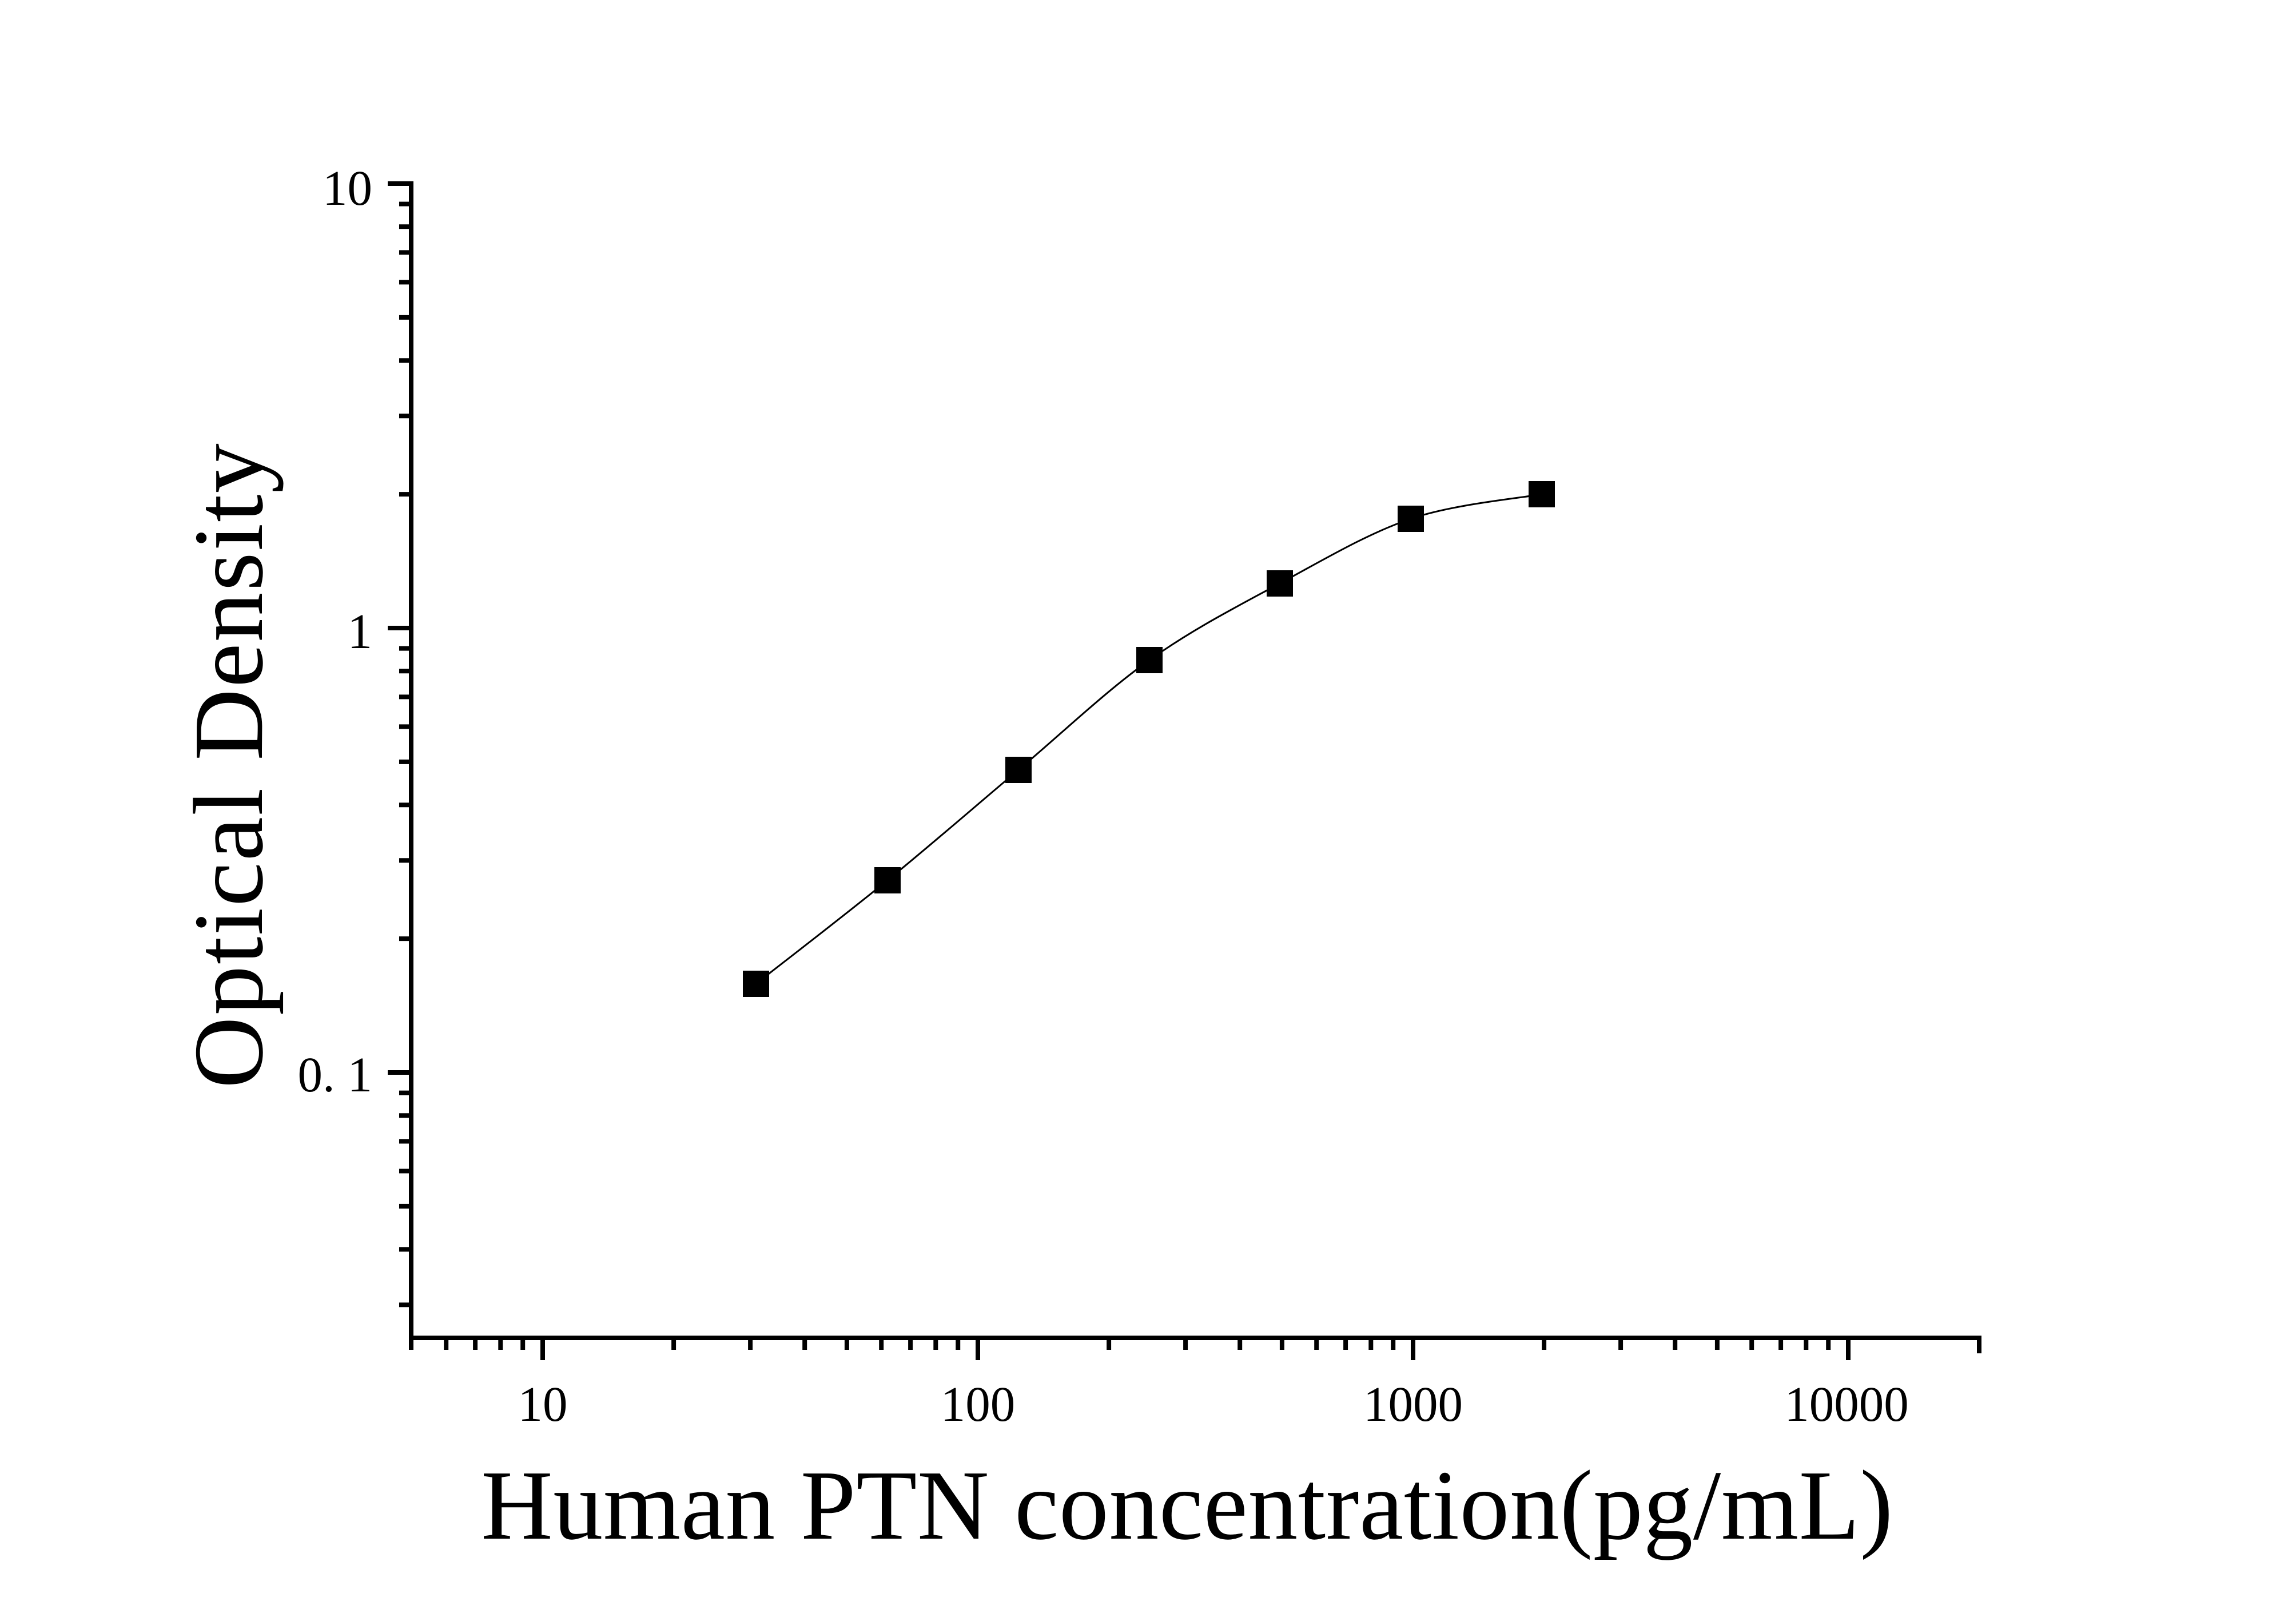 This screenshot has width=2296, height=1605. Describe the element at coordinates (1413, 1404) in the screenshot. I see `svg-text: 1000` at that location.